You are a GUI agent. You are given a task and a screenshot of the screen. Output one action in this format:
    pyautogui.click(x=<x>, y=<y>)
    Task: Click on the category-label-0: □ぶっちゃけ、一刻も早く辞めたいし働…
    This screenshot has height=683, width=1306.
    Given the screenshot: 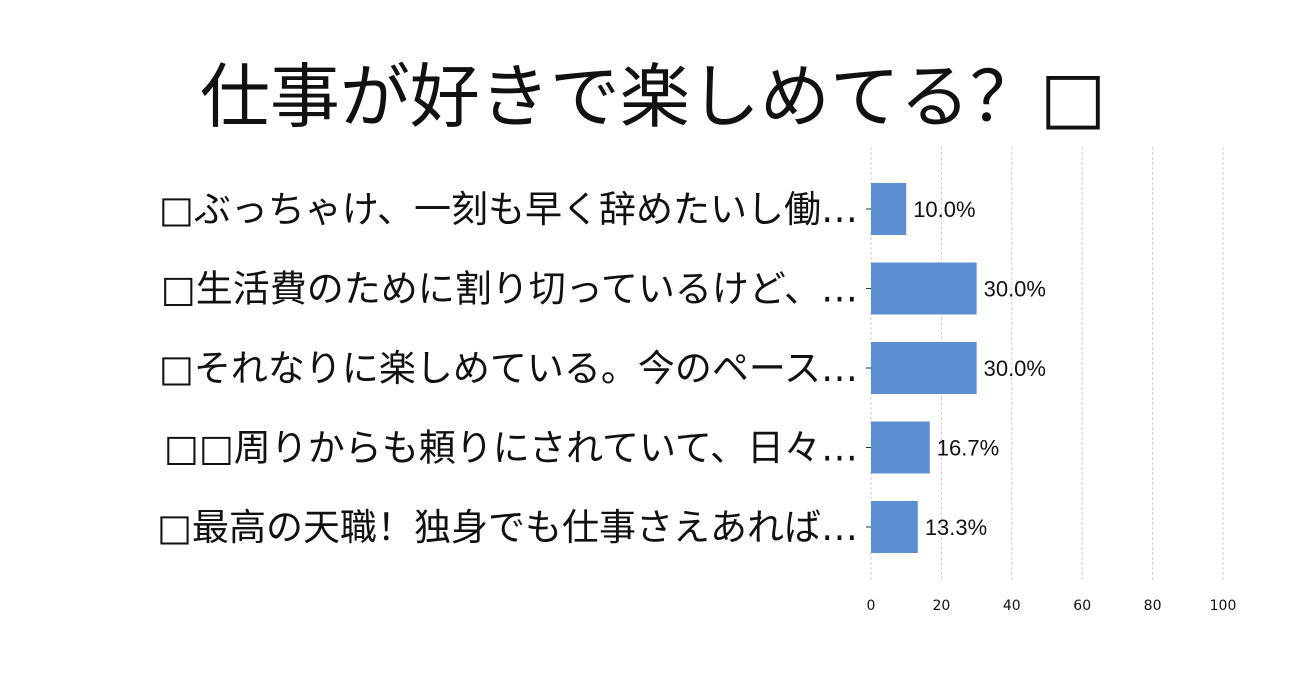 What is the action you would take?
    pyautogui.click(x=508, y=209)
    